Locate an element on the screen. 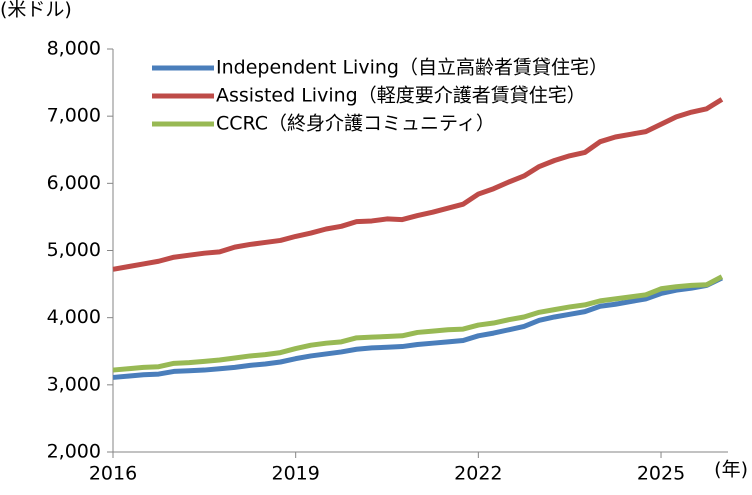 This screenshot has width=752, height=495. legend-label: Independent Living（自立高齢者賃貸住宅） is located at coordinates (412, 68).